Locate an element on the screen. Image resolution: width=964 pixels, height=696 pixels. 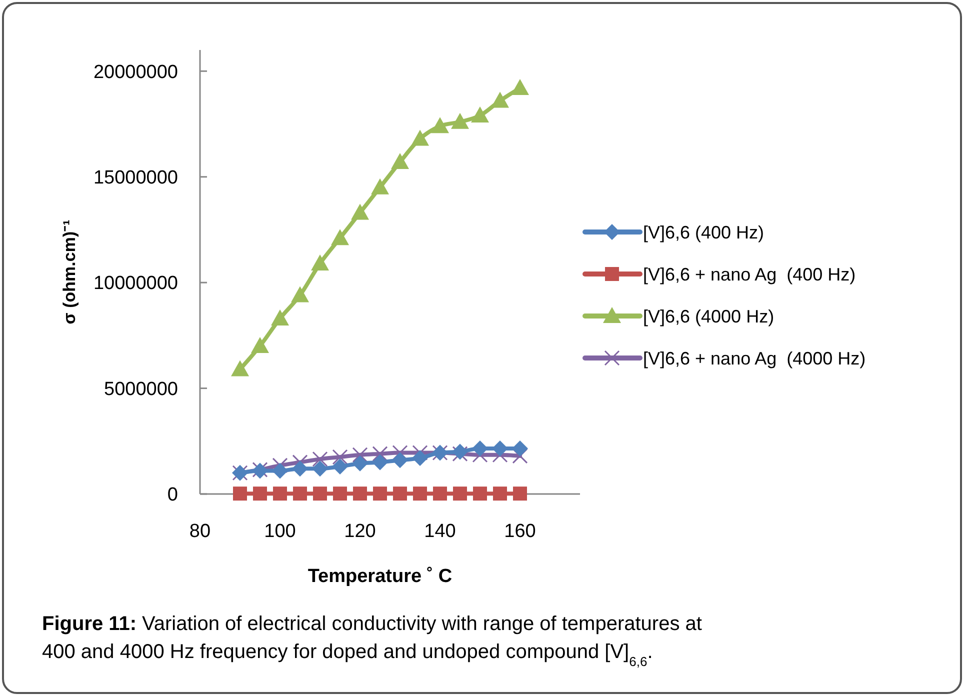
x-tick-label: 120 is located at coordinates (360, 531).